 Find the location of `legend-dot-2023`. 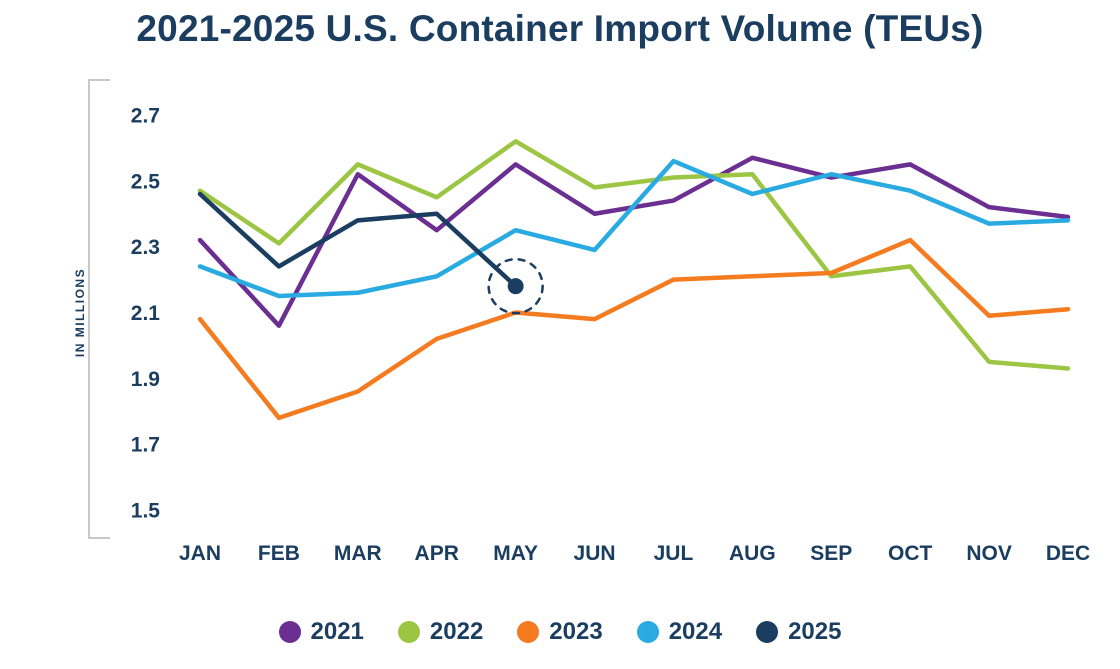

legend-dot-2023 is located at coordinates (528, 632).